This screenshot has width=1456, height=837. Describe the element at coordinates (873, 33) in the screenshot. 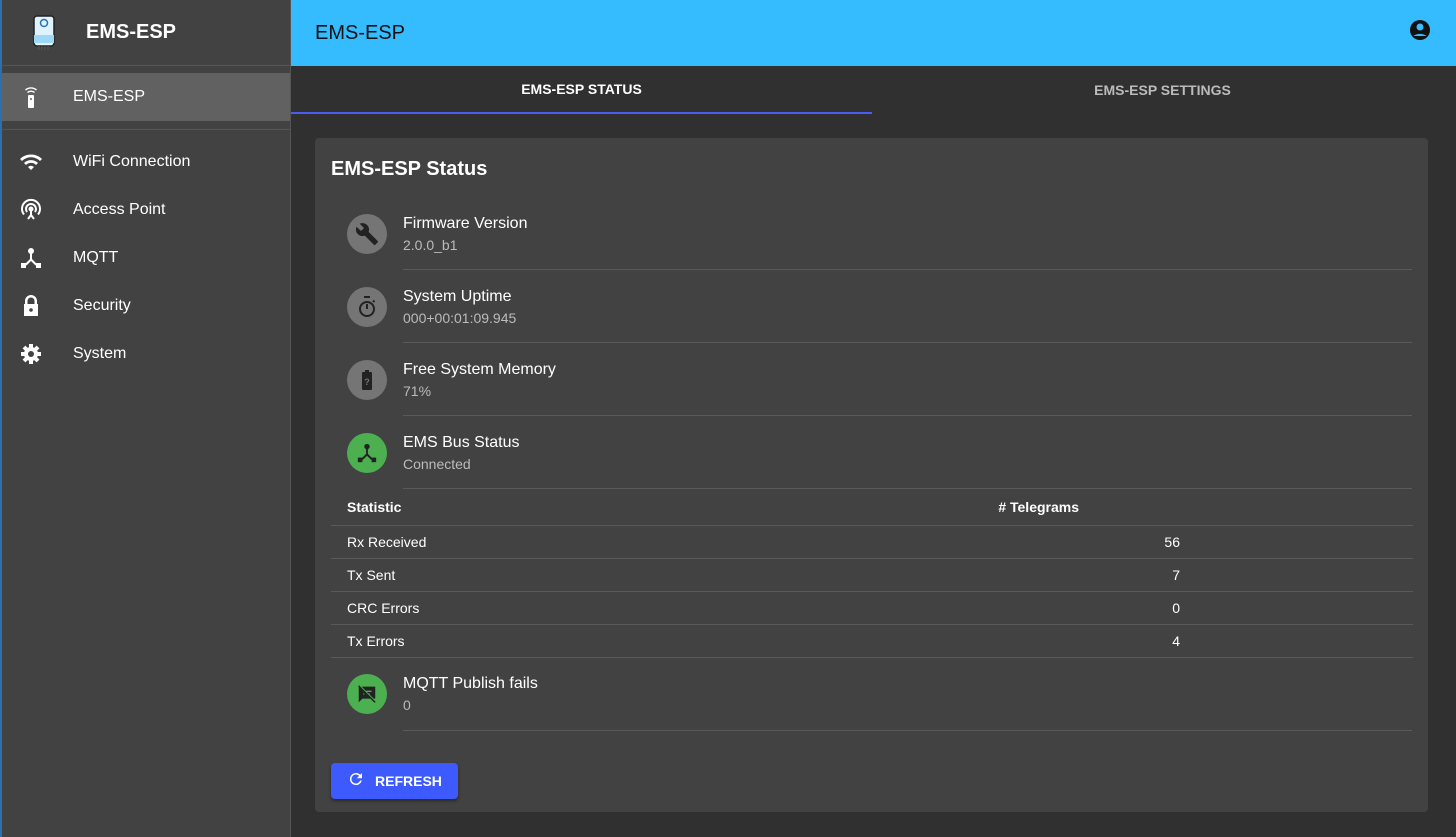

I see `app-bar: EMS-ESP` at that location.